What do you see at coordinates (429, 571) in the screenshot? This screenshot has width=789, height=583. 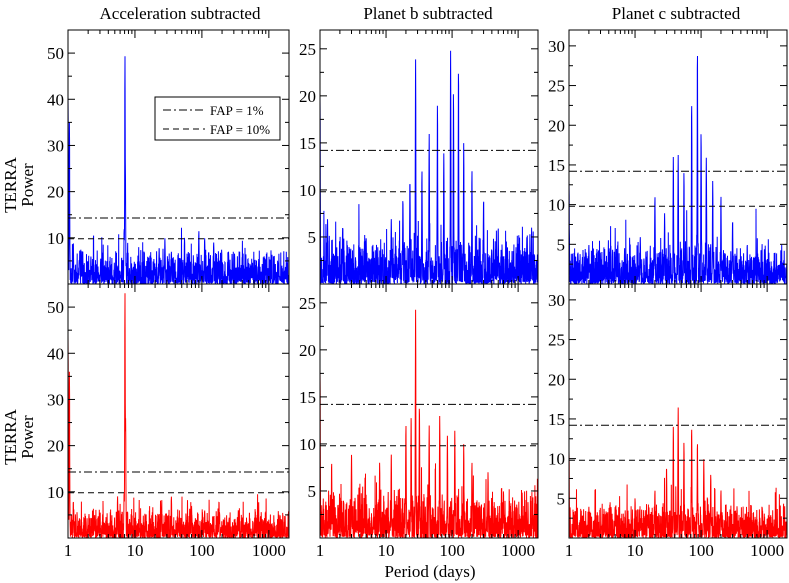 I see `xlabel: Period (days)` at bounding box center [429, 571].